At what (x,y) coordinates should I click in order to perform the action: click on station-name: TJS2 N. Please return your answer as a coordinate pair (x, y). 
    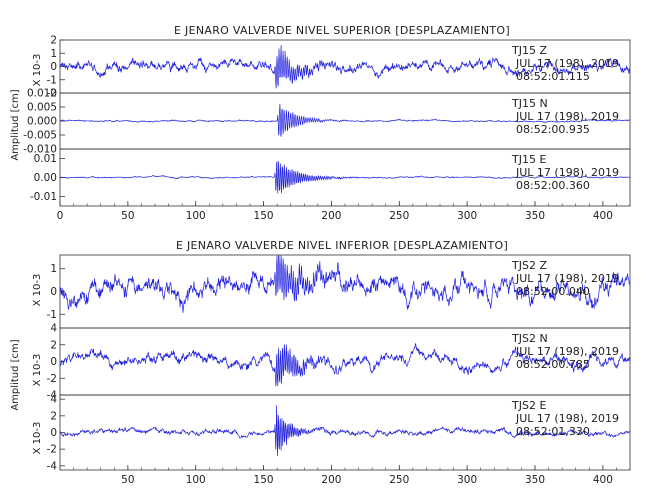
    Looking at the image, I should click on (529, 338).